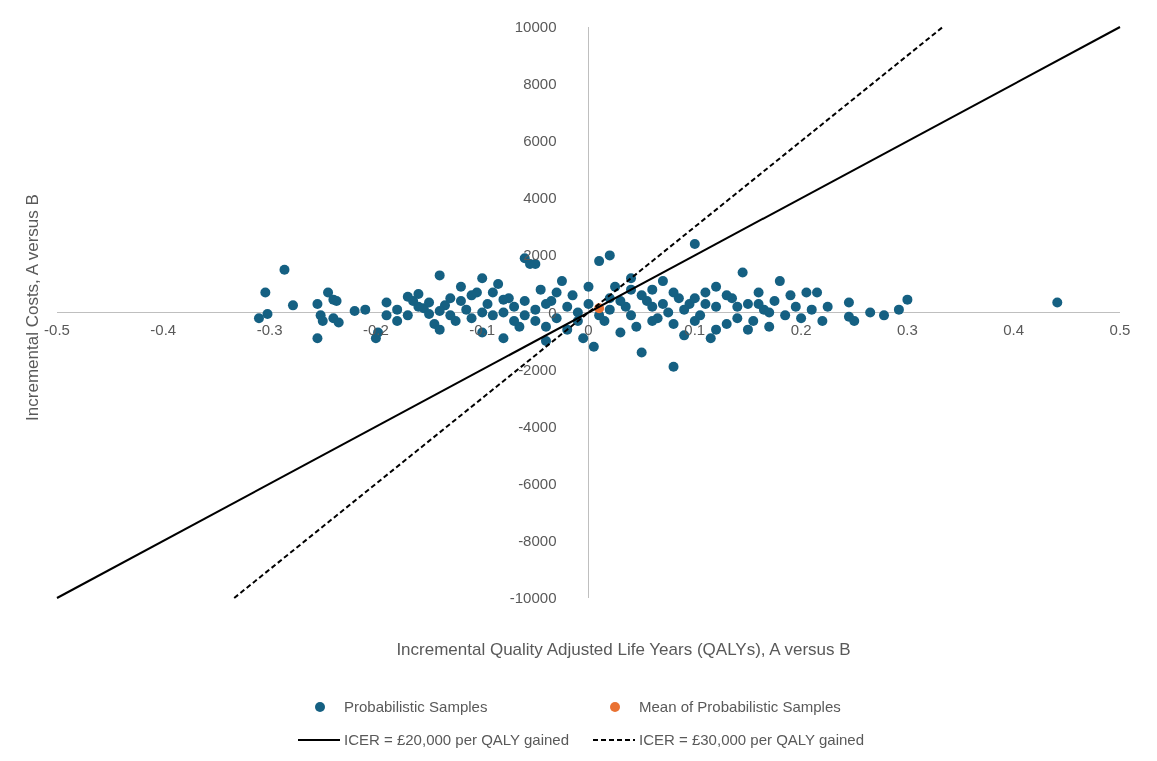 This screenshot has width=1157, height=761. I want to click on legend-label: Probabilistic Samples, so click(416, 706).